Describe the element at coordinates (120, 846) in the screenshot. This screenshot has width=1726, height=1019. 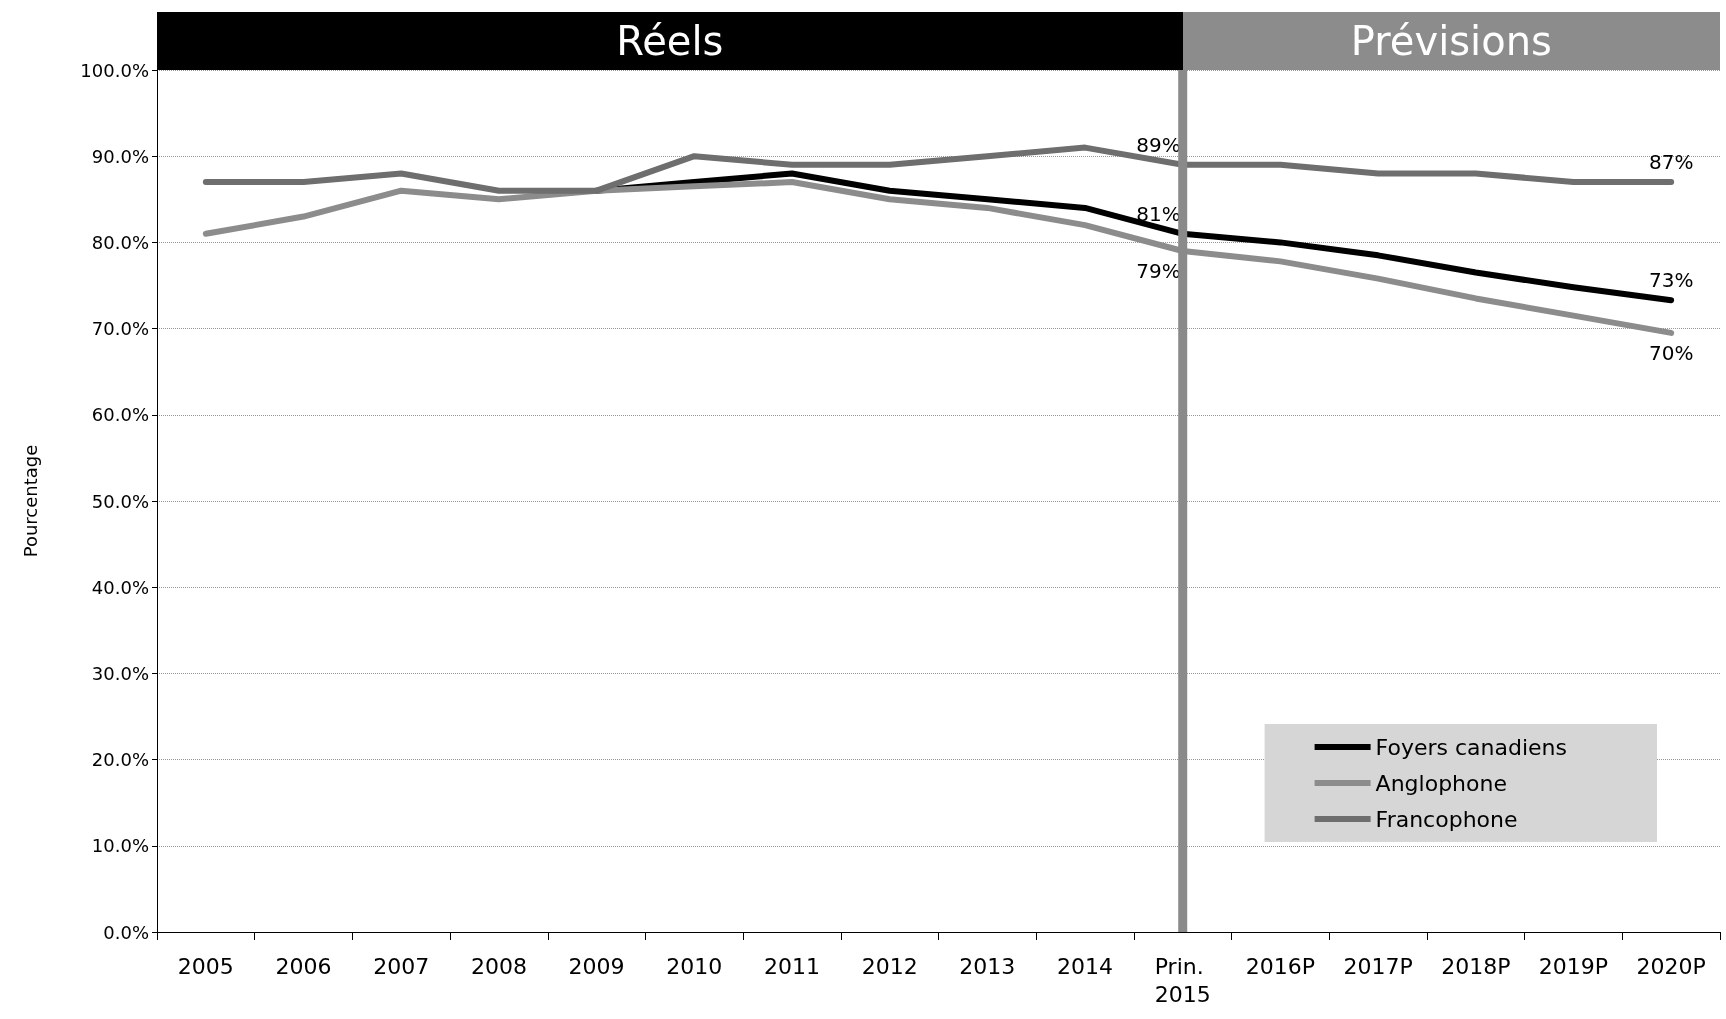
I see `y-tick-label: 10.0%` at that location.